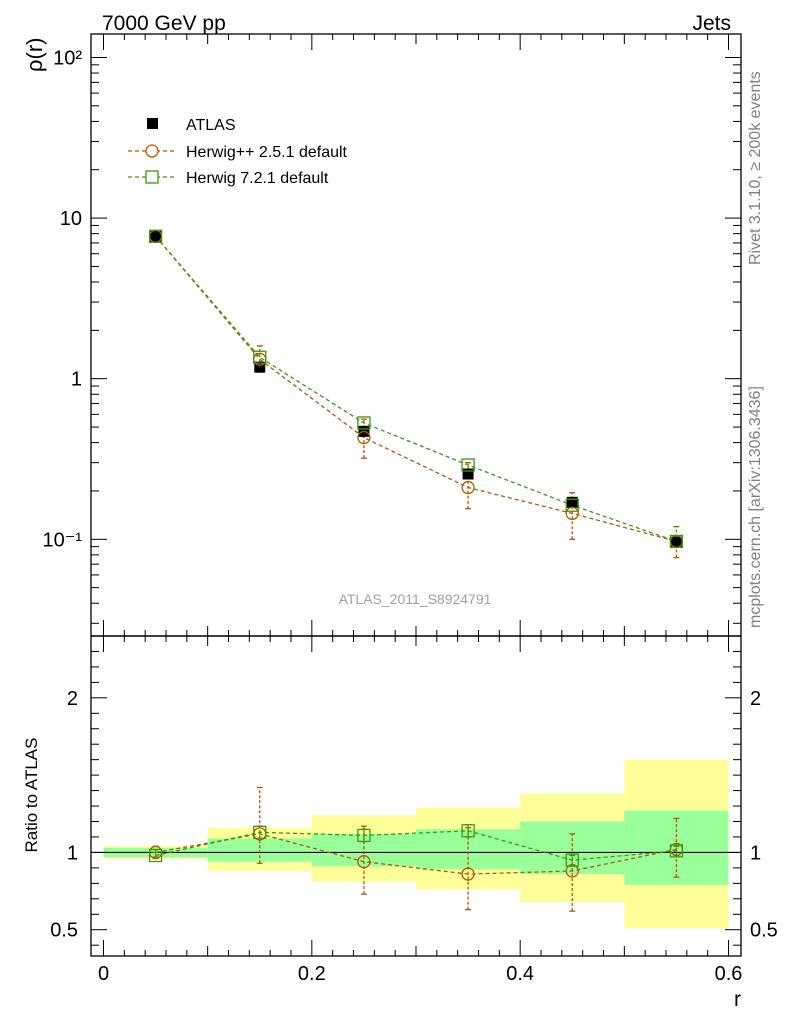 The height and width of the screenshot is (1024, 786). Describe the element at coordinates (76, 380) in the screenshot. I see `y-tick-label-1: 1` at that location.